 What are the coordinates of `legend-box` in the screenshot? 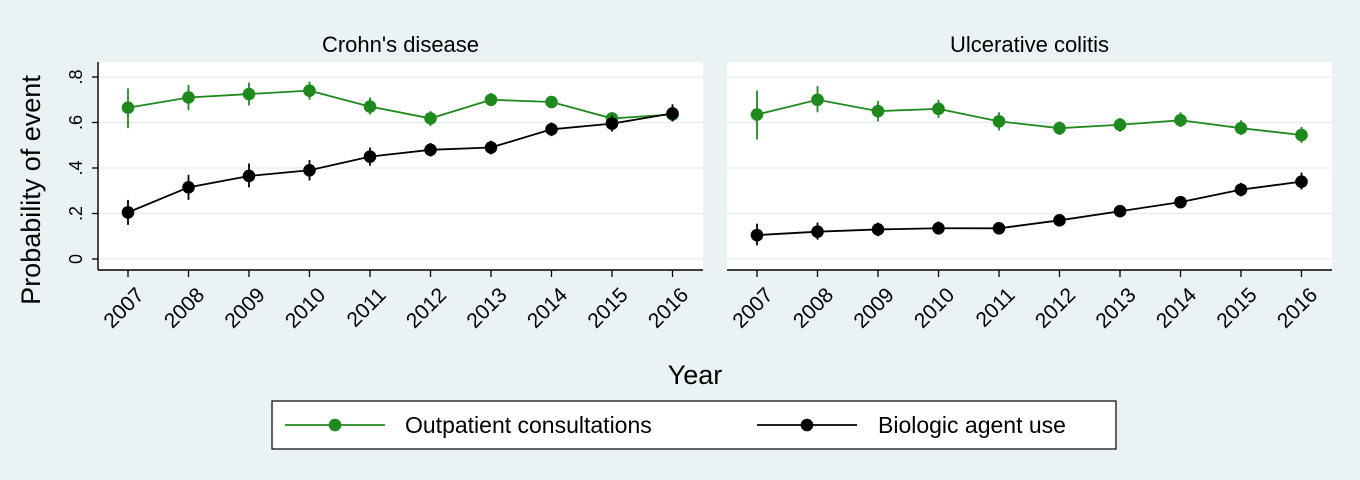 It's located at (694, 425).